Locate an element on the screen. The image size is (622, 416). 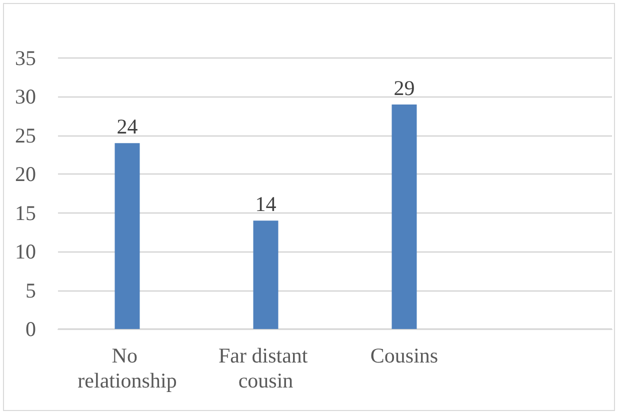
y-tick-label: 25 is located at coordinates (25, 135).